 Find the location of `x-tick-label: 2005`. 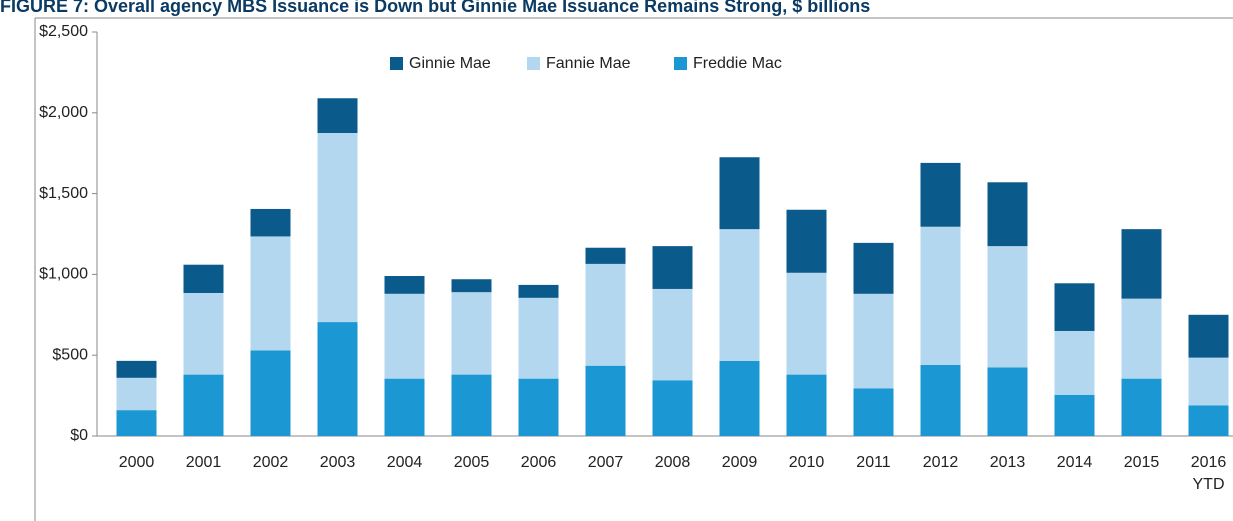

x-tick-label: 2005 is located at coordinates (471, 462).